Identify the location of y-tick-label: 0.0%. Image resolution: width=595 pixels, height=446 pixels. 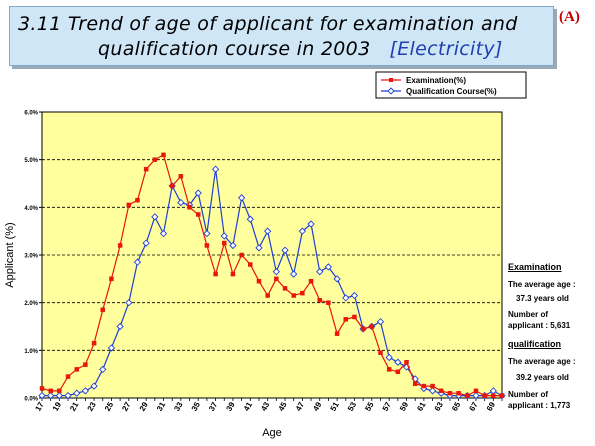
(31, 400).